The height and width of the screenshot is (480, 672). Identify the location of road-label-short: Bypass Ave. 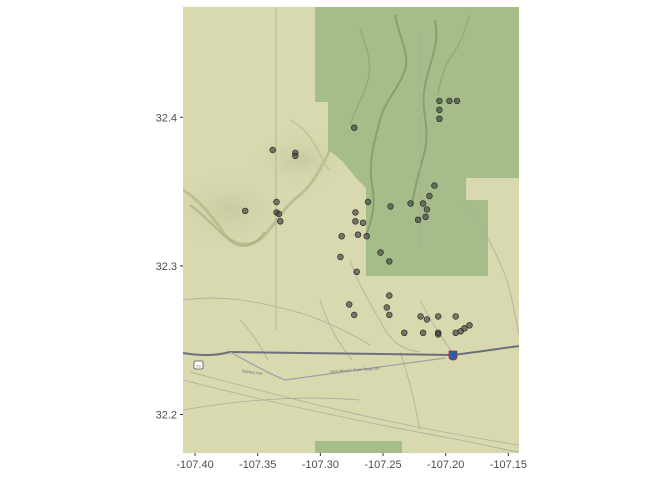
(253, 372).